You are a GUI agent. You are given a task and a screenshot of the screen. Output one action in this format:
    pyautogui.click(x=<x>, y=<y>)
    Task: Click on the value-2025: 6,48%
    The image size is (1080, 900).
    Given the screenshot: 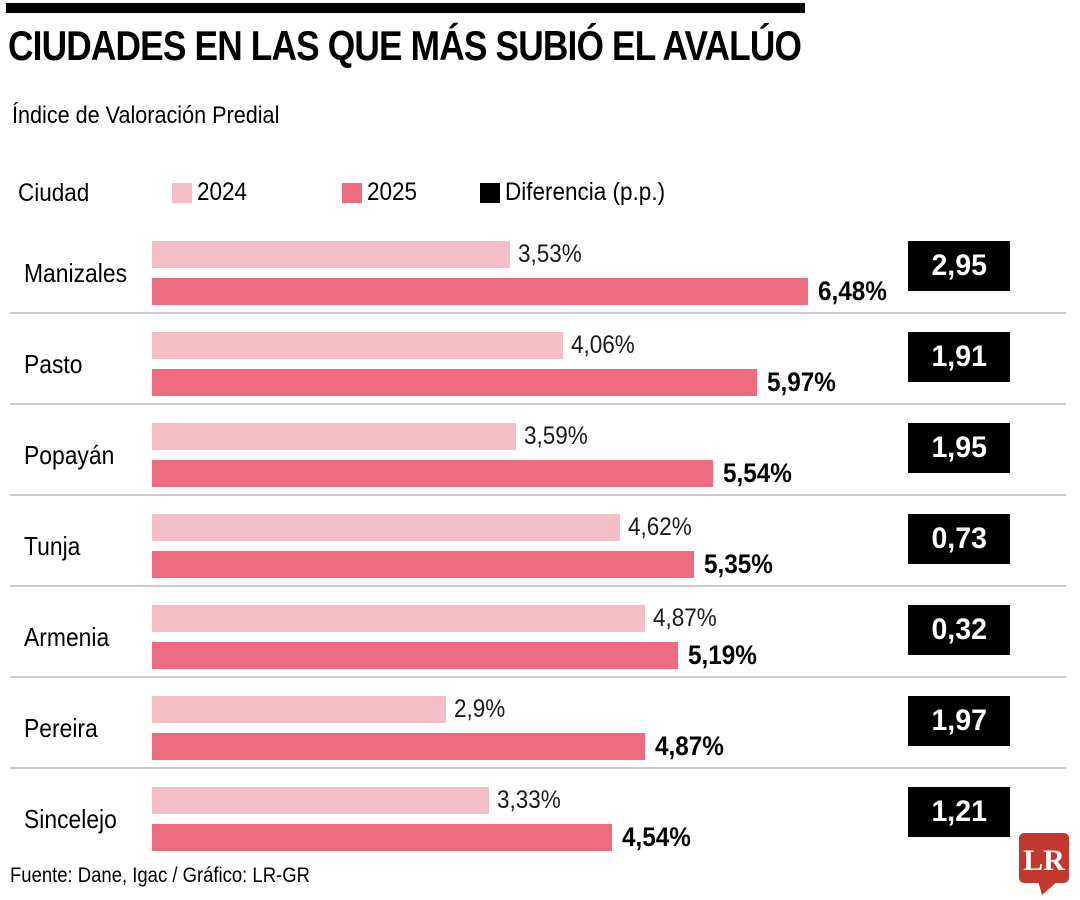 What is the action you would take?
    pyautogui.click(x=852, y=291)
    